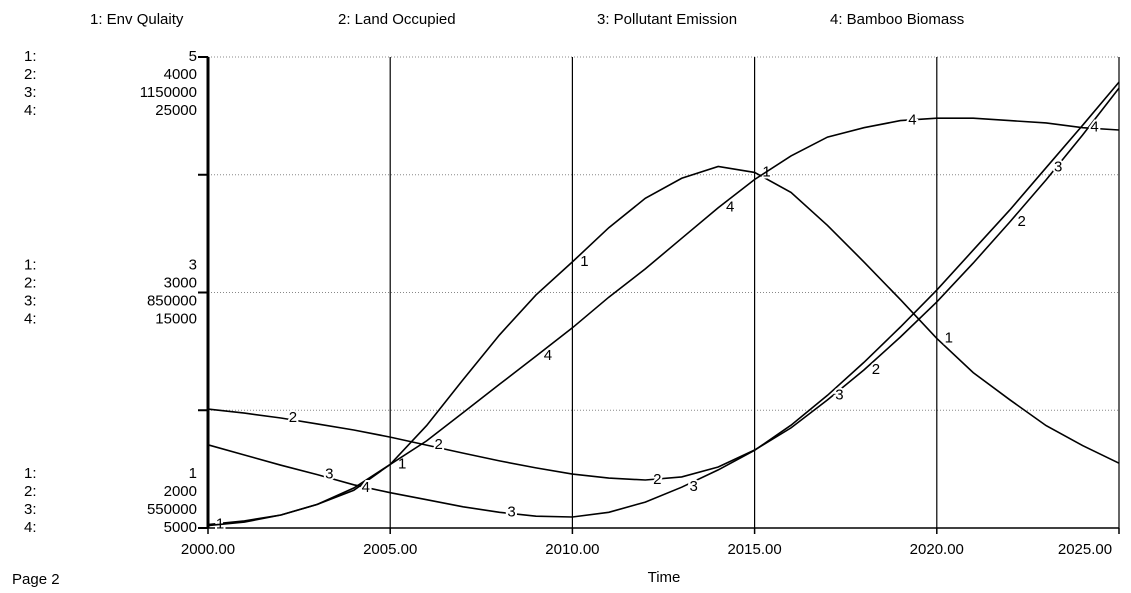 The image size is (1131, 593). Describe the element at coordinates (180, 282) in the screenshot. I see `y-tick-label: 3000` at that location.